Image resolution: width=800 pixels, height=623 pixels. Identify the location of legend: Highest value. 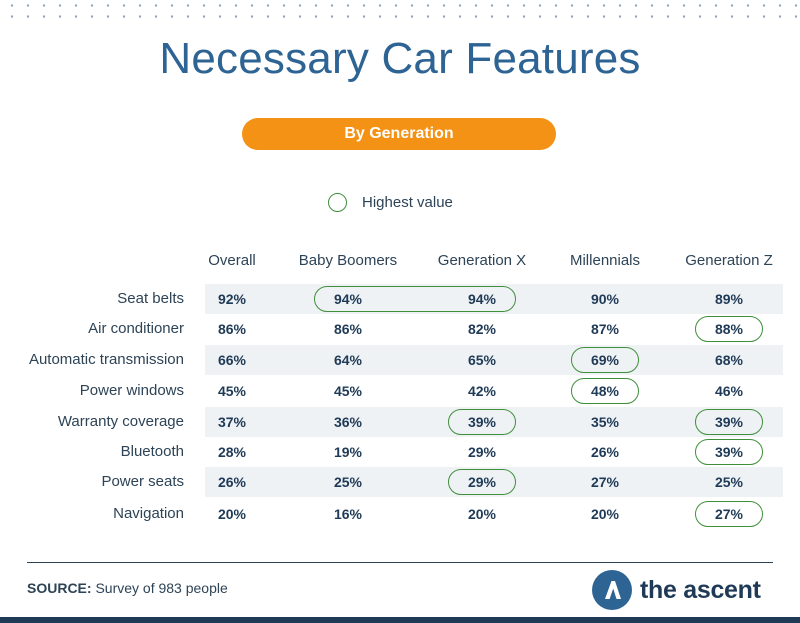
(390, 202).